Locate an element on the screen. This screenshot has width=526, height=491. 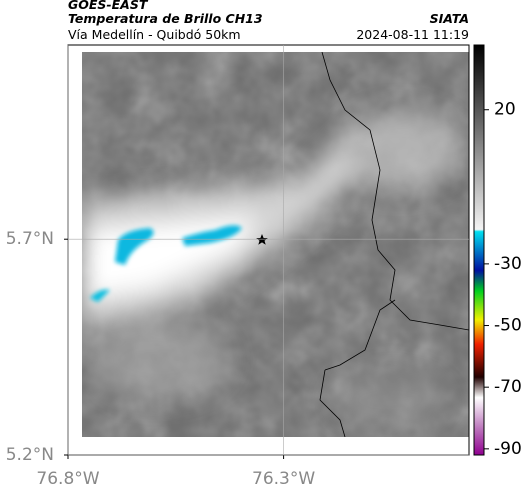
product: Temperatura de Brillo CH13 is located at coordinates (165, 18).